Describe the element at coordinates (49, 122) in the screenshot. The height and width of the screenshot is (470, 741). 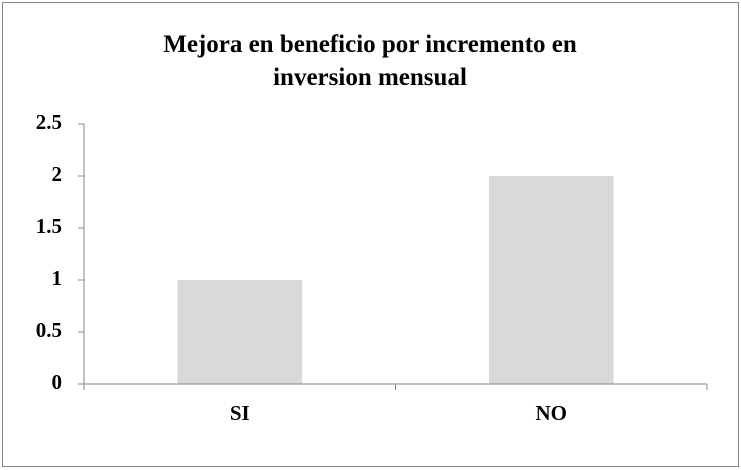
I see `y-tick-label: 2.5` at that location.